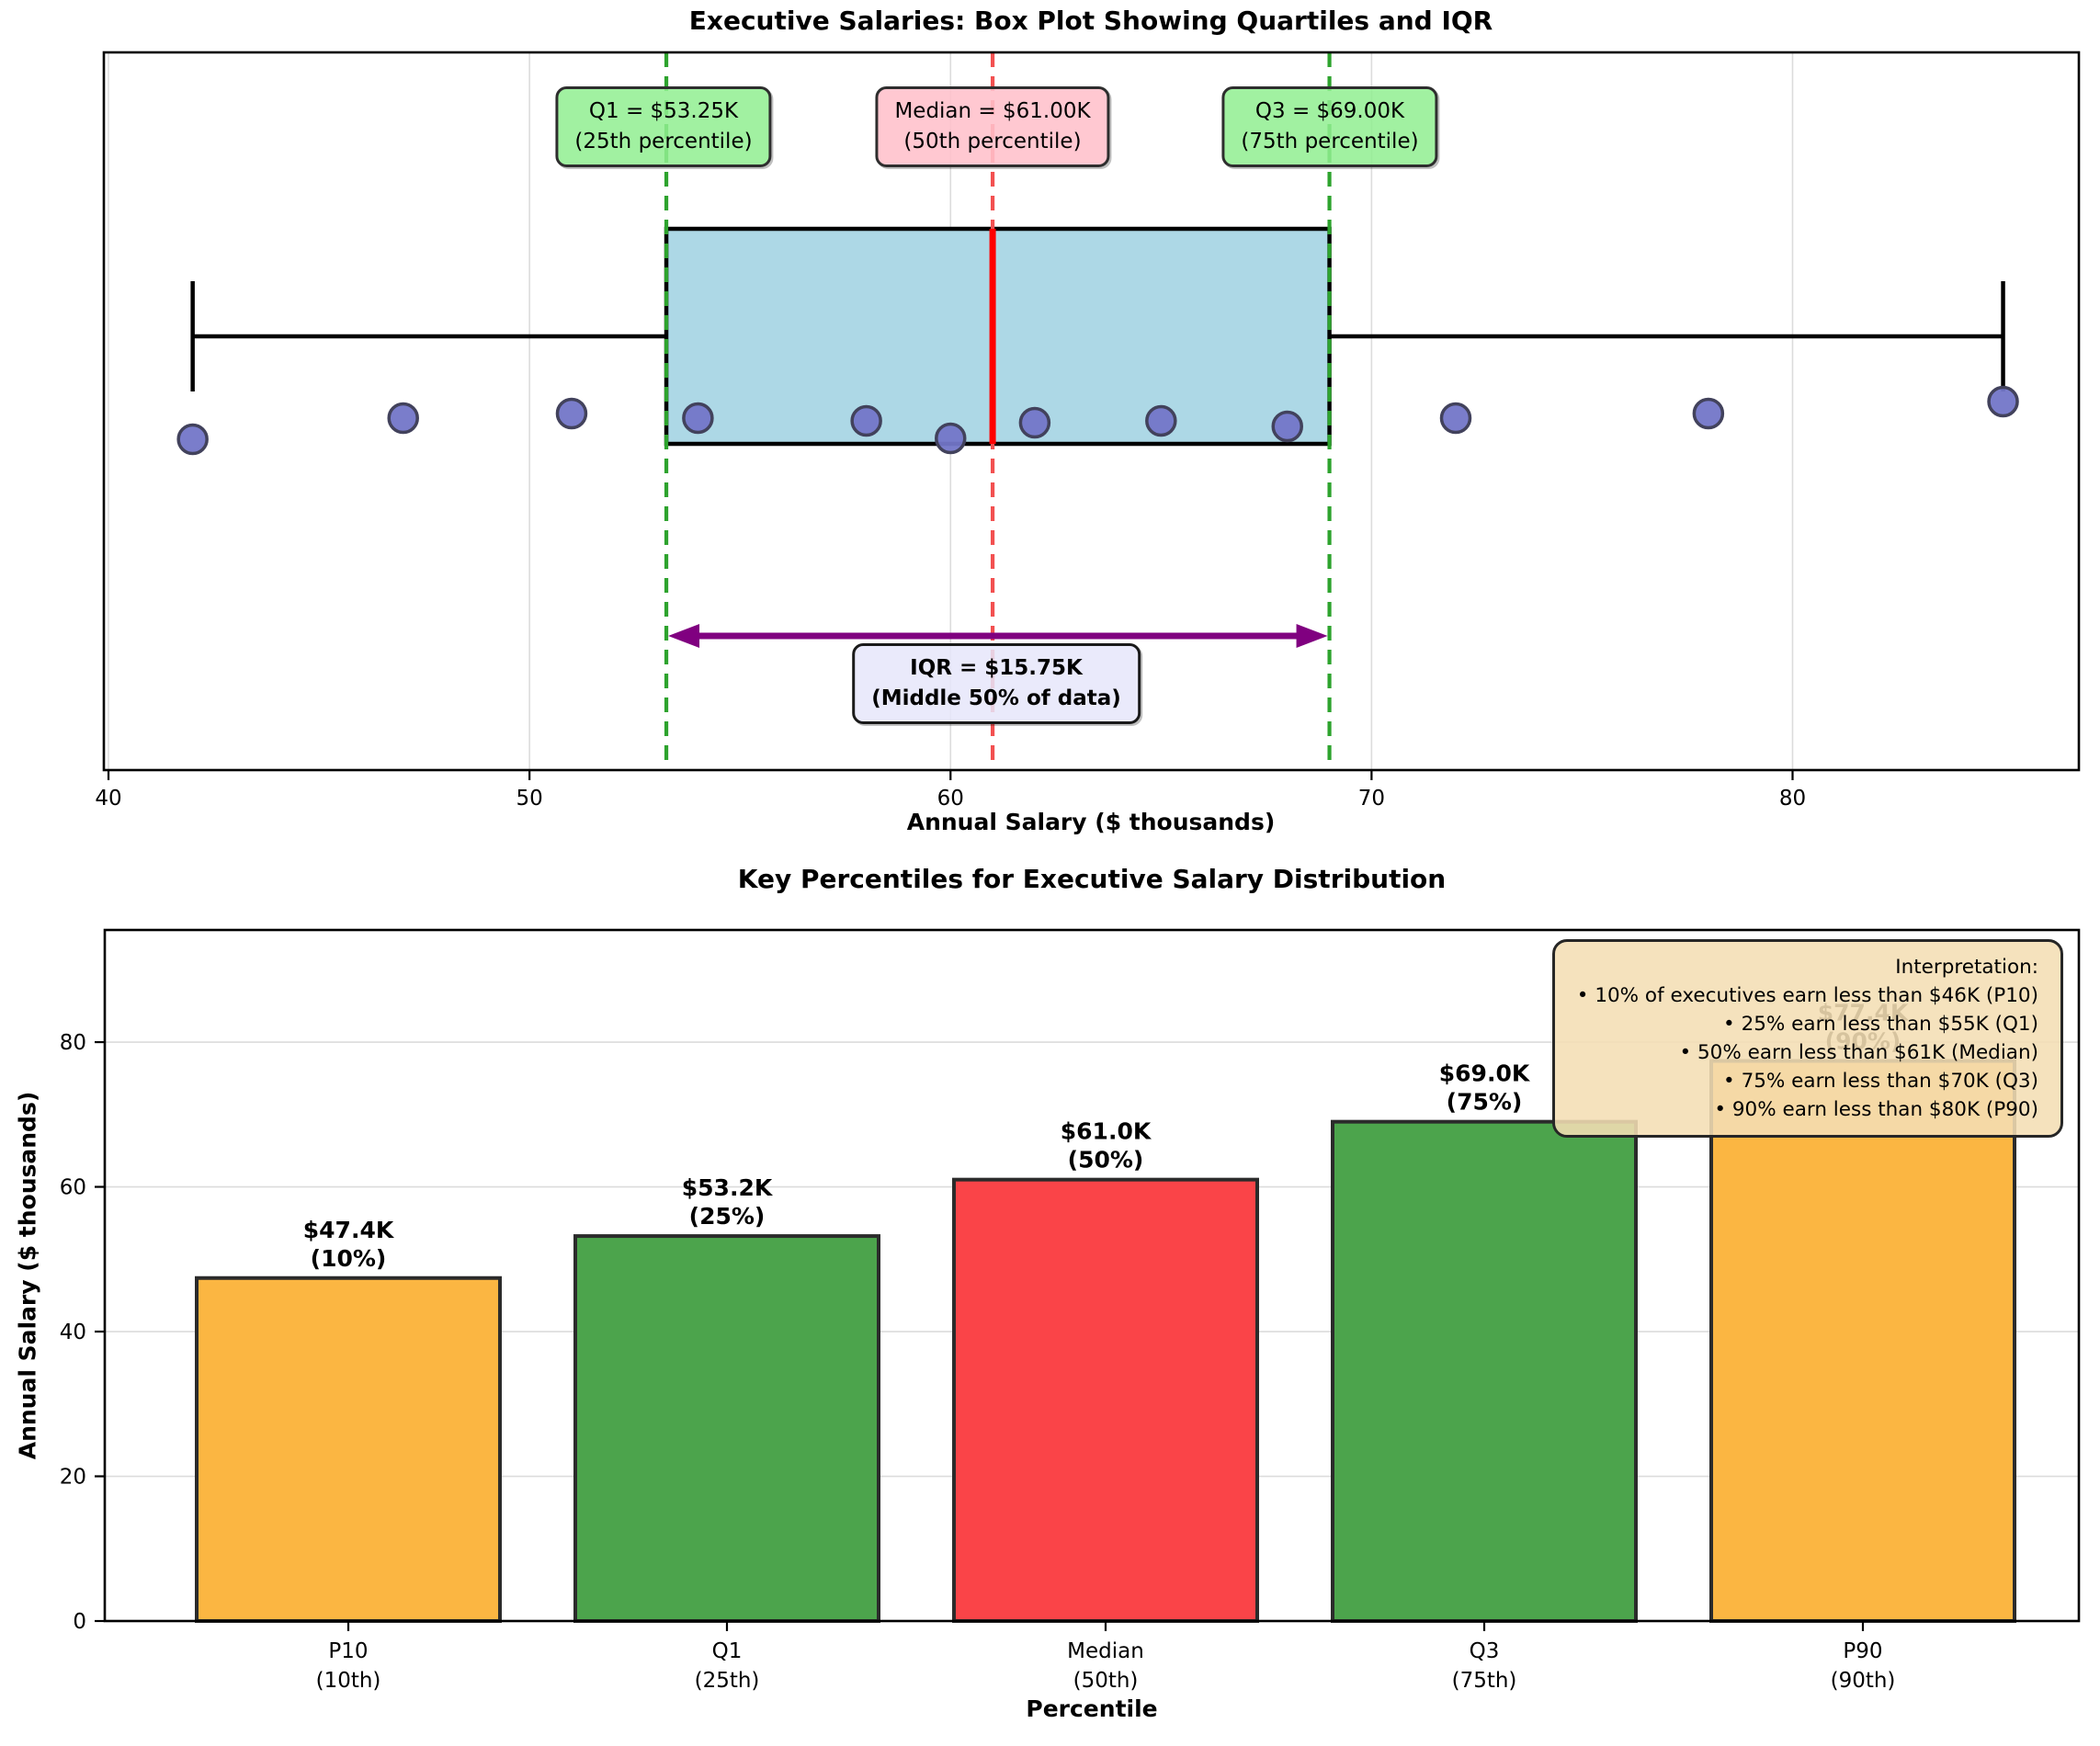 The width and height of the screenshot is (2100, 1746). Describe the element at coordinates (1880, 1081) in the screenshot. I see `interpretation-line-q3: • 75% earn less than $70K (Q3)` at that location.